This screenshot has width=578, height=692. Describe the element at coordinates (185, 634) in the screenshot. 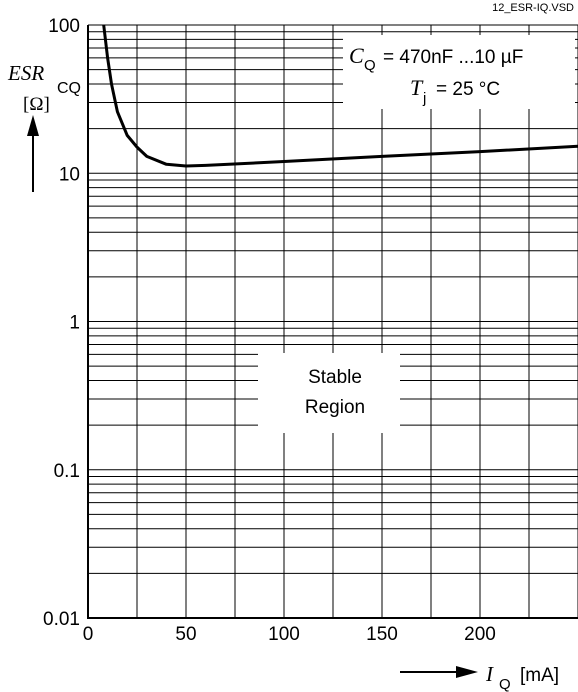

I see `x-tick-label: 50` at that location.